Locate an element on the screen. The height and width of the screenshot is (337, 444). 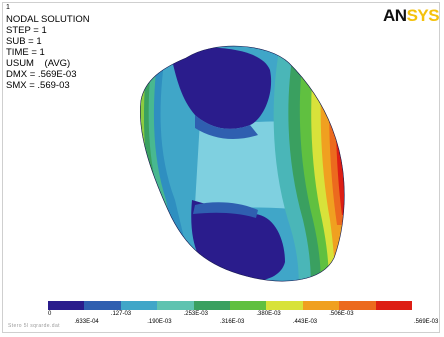
contour-band-darkblue-bottom is located at coordinates (238, 241).